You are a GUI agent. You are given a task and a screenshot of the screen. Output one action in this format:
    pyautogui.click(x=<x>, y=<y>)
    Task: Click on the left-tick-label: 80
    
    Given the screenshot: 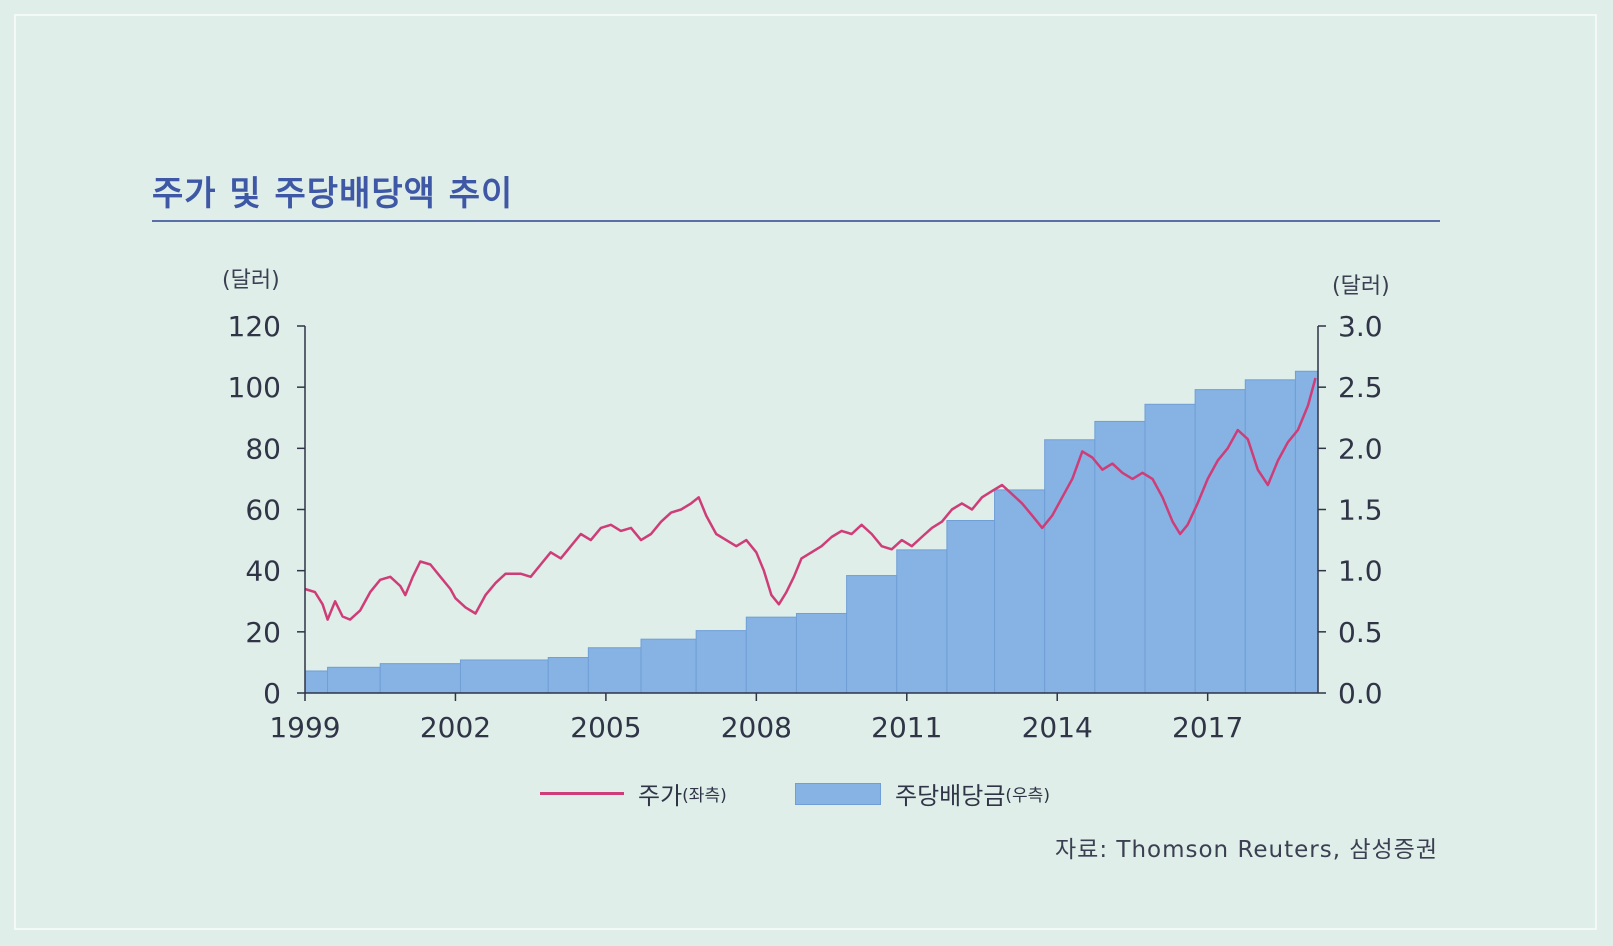 What is the action you would take?
    pyautogui.click(x=263, y=448)
    